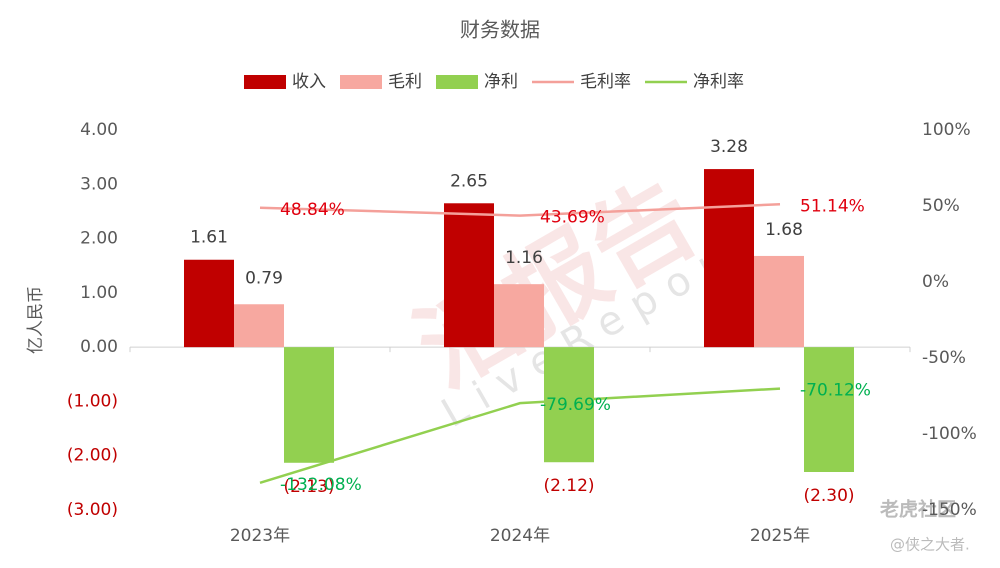 This screenshot has height=568, width=1000. What do you see at coordinates (949, 434) in the screenshot?
I see `y2-tick-label: -100%` at bounding box center [949, 434].